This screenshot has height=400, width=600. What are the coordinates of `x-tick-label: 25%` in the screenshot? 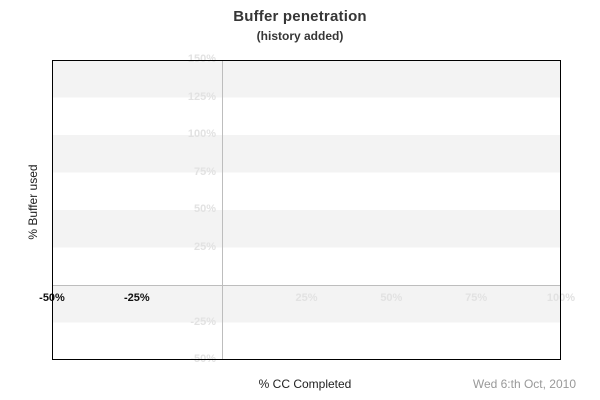 It's located at (306, 298).